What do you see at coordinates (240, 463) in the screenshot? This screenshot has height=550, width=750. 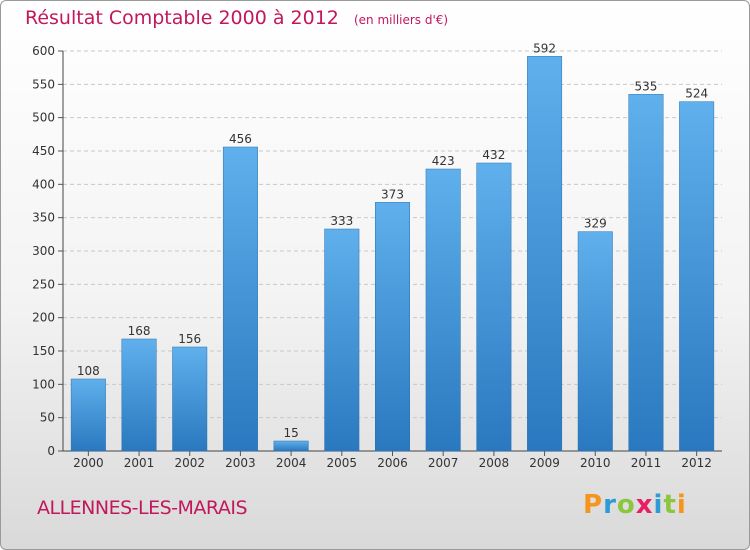 I see `x-tick-label-2003: 2003` at bounding box center [240, 463].